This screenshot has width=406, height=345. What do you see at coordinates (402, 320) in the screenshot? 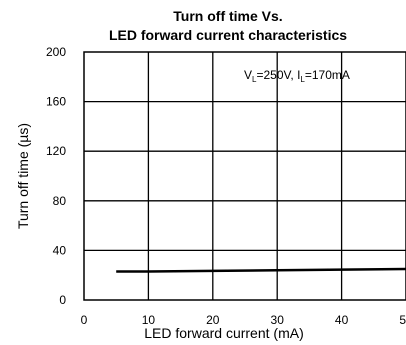
I see `x-tick-label: 50` at bounding box center [402, 320].